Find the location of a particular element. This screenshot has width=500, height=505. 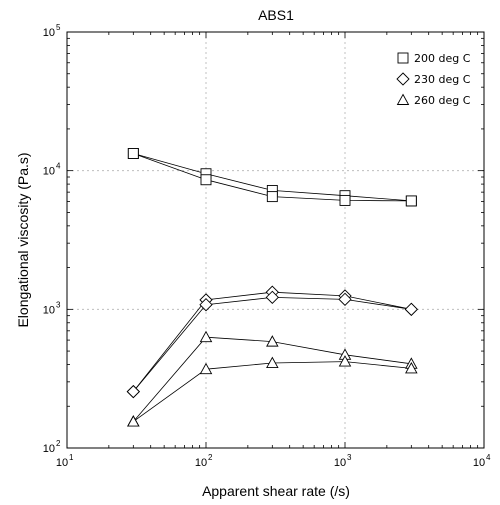

series-triangle is located at coordinates (272, 378).